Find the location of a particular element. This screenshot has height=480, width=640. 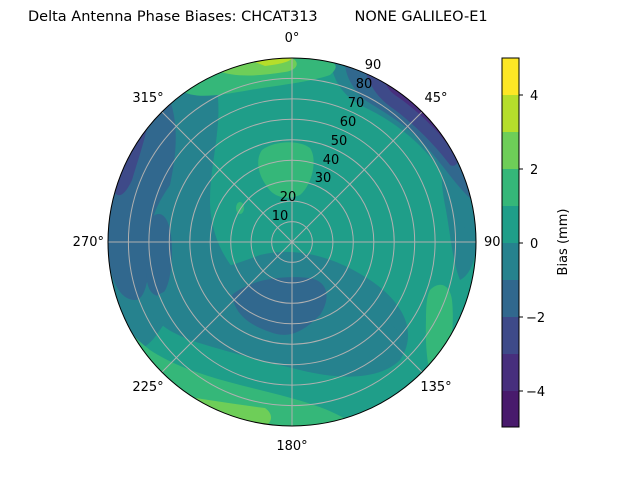

theta-label-45: 45° is located at coordinates (435, 98).